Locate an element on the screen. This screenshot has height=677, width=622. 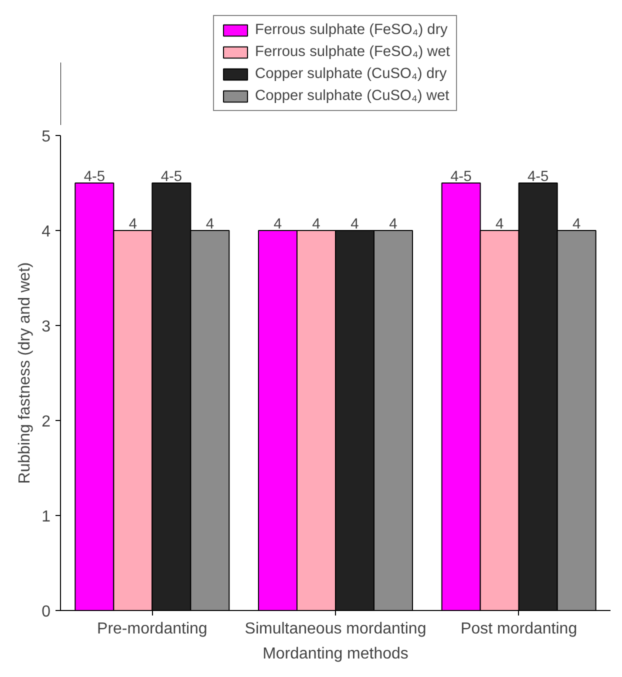
x-tick-label: Pre-mordanting is located at coordinates (152, 629).